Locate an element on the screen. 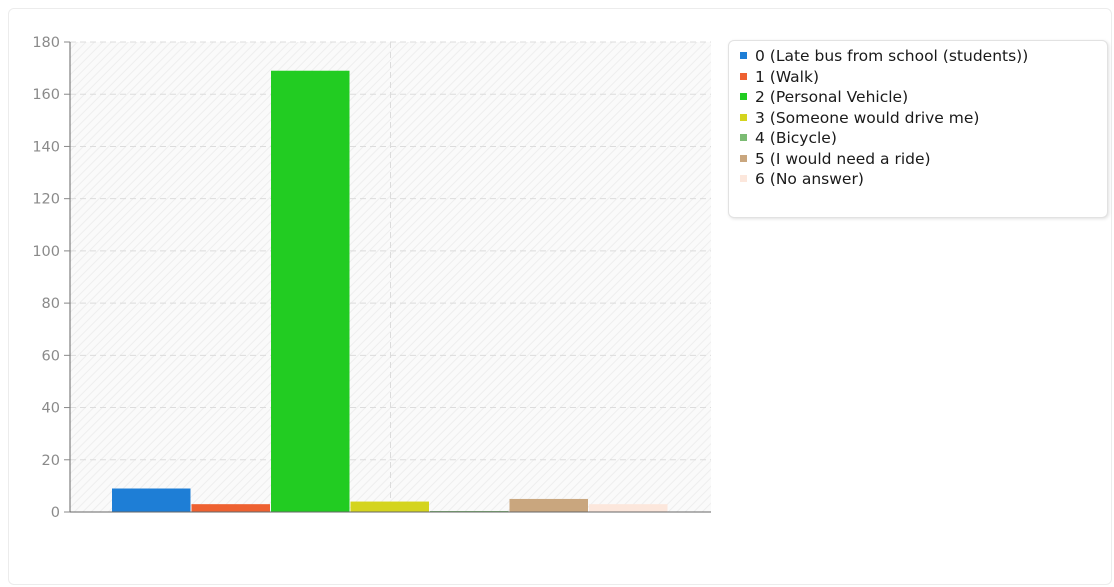 Image resolution: width=1114 pixels, height=587 pixels. legend-label: 4 (Bicycle) is located at coordinates (796, 138).